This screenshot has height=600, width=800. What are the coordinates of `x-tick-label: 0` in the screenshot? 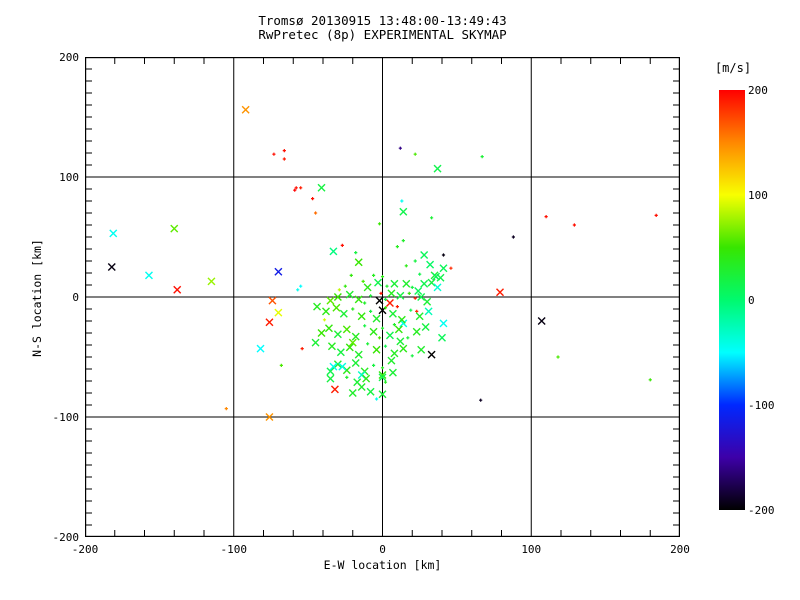 It's located at (382, 549).